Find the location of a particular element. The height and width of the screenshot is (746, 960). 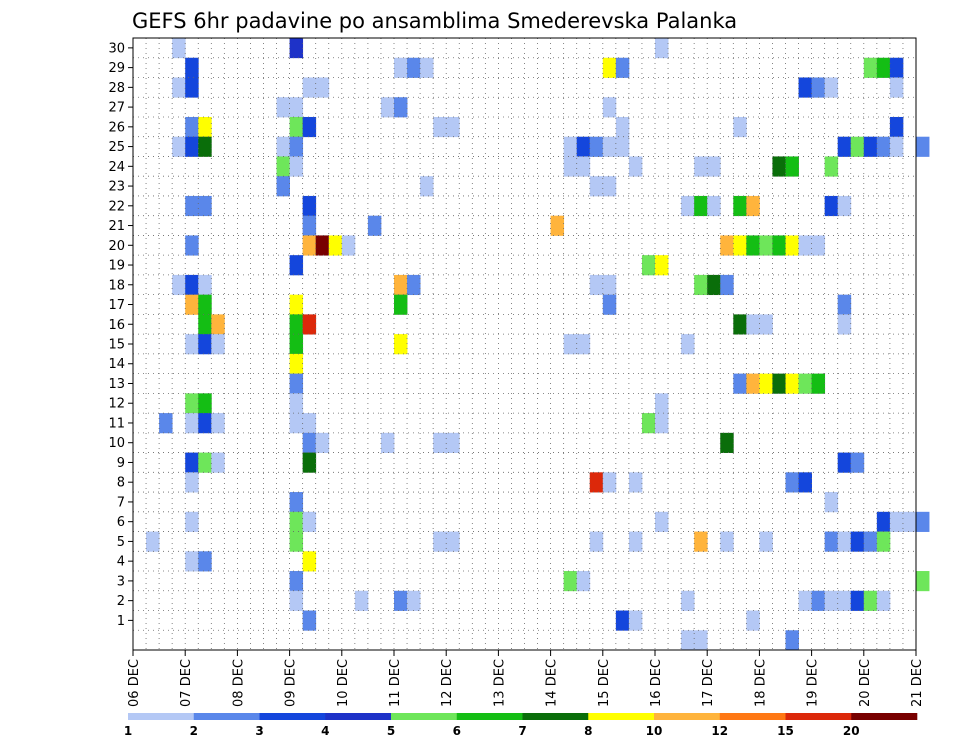

y-tick-label: 26 is located at coordinates (116, 127).